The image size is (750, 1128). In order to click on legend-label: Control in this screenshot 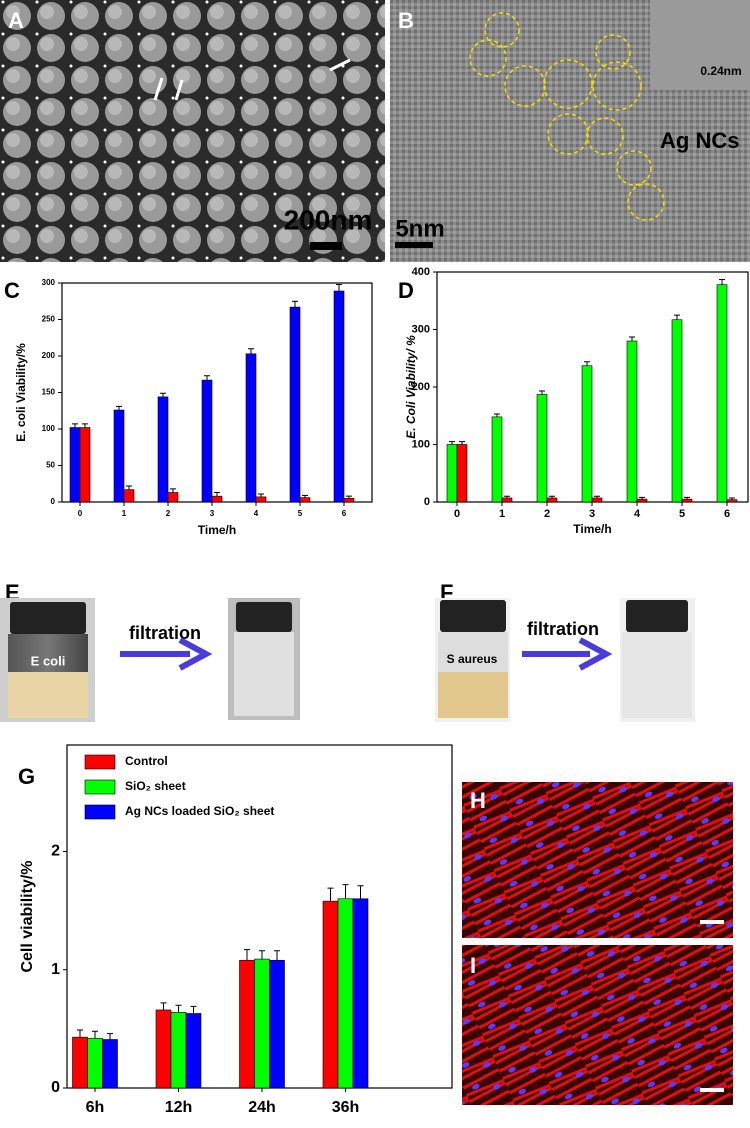, I will do `click(146, 761)`.